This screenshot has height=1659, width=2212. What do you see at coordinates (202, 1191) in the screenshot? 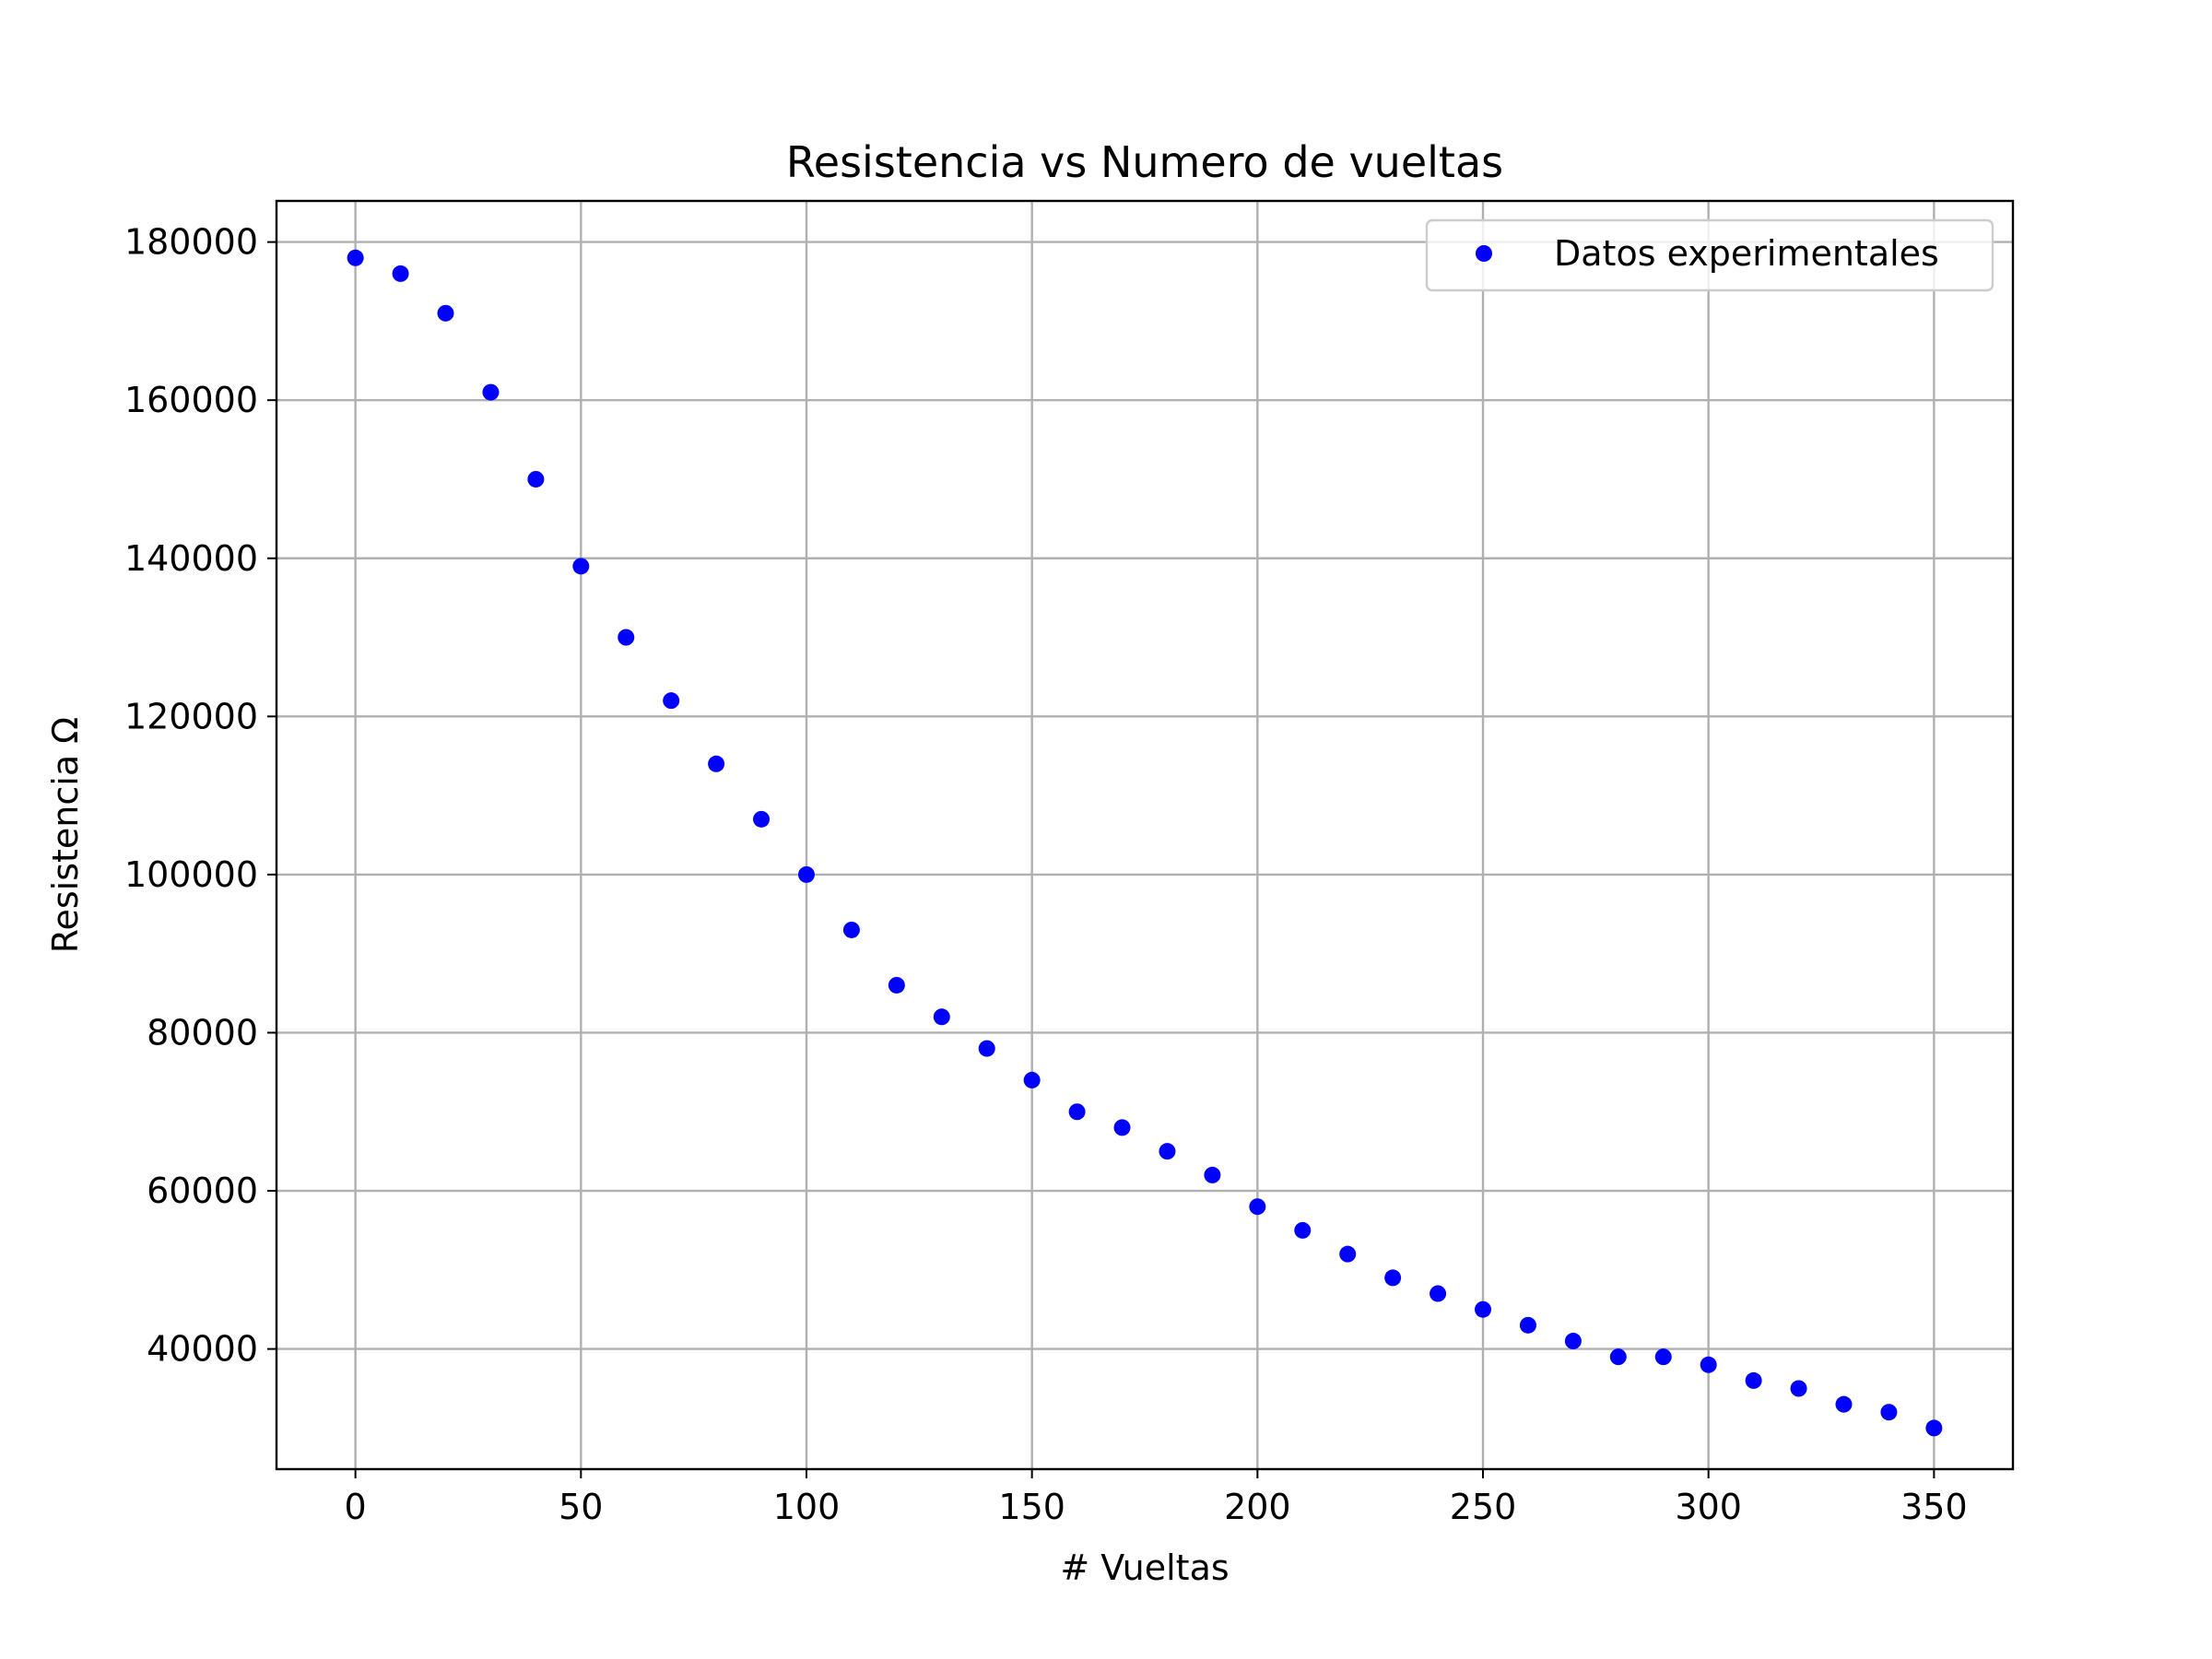
I see `y-tick-label: 60000` at bounding box center [202, 1191].